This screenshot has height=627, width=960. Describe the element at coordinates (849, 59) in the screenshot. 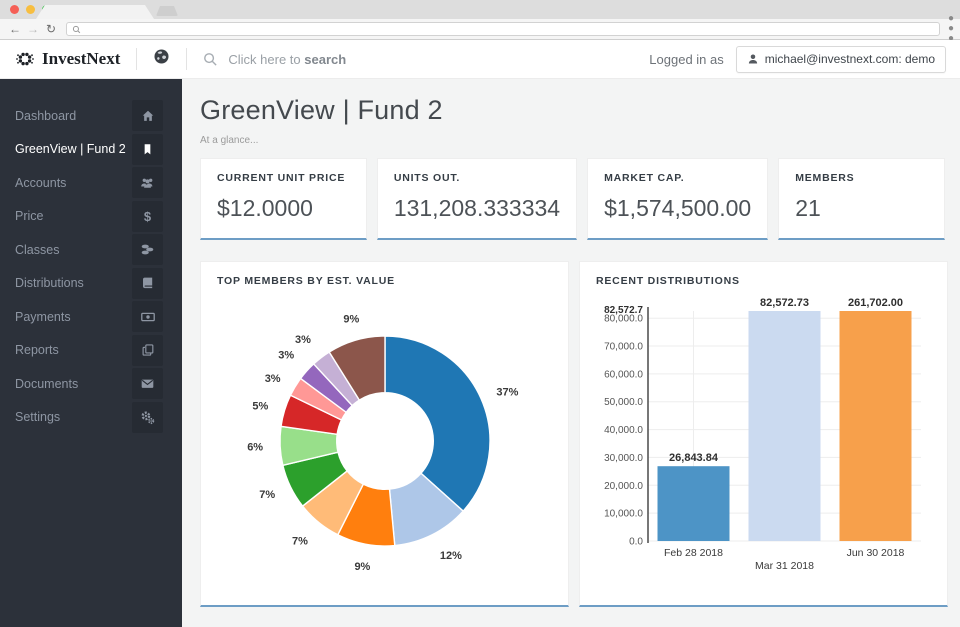

I see `user-email: michael@investnext.com: demo` at that location.